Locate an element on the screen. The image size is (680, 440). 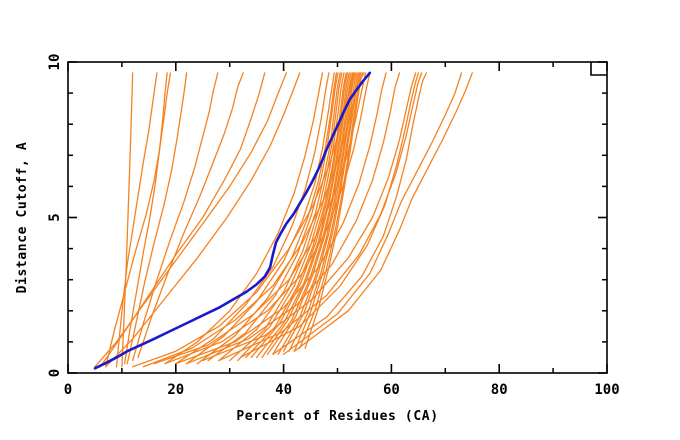
x-tick-label: 20 is located at coordinates (175, 390).